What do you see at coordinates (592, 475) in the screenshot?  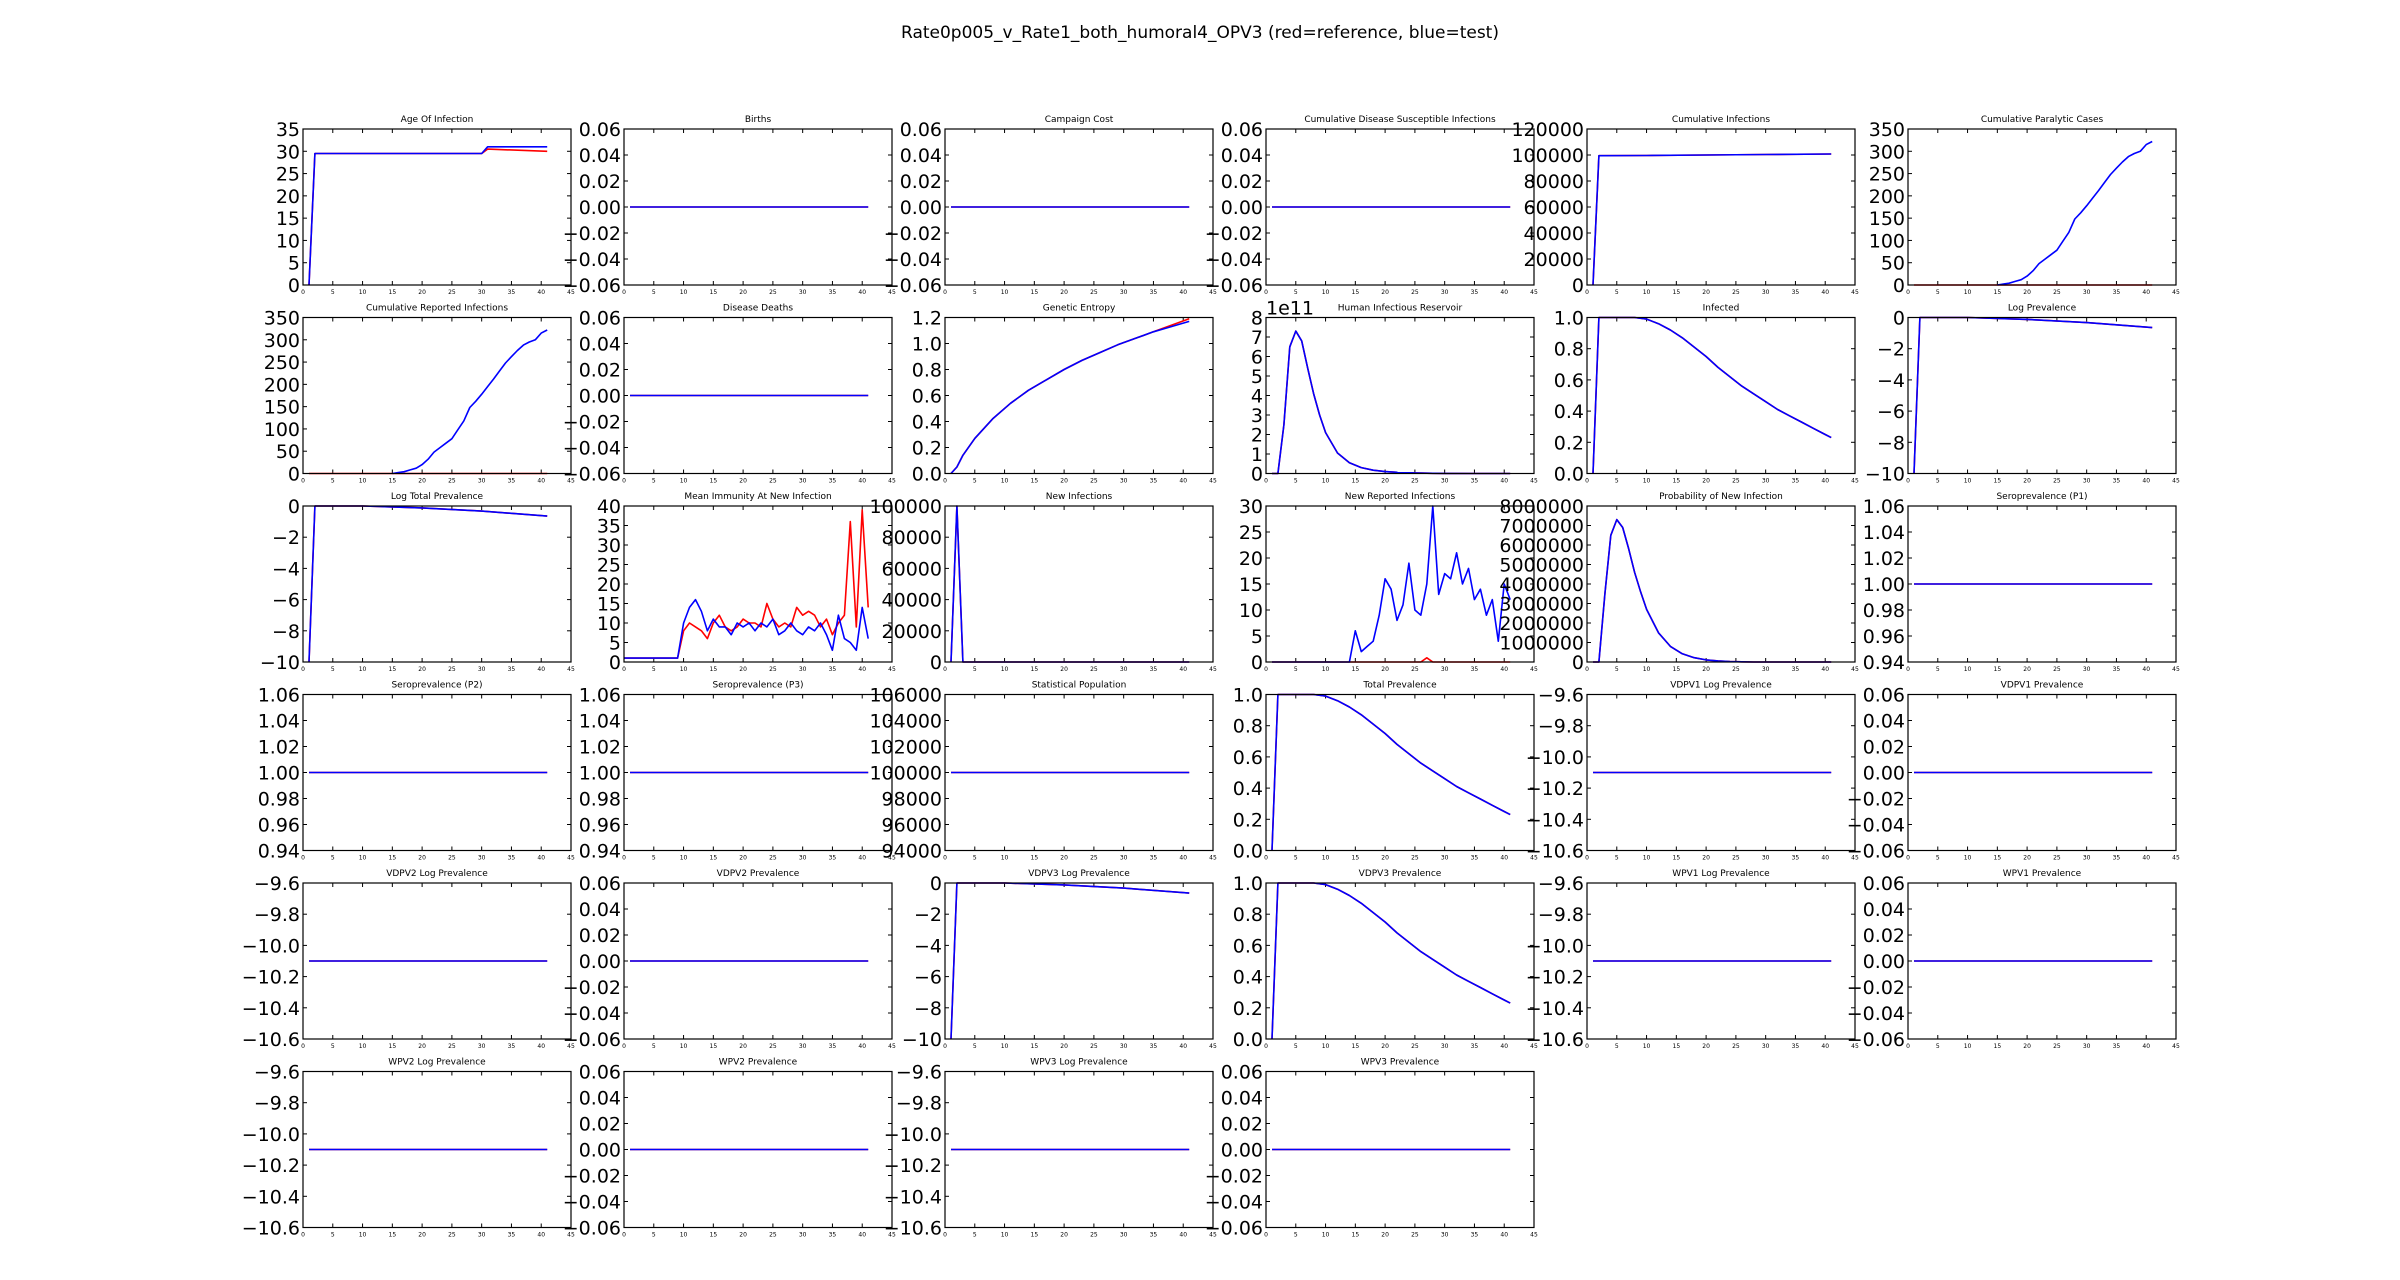 I see `y-tick-label: −0.06` at bounding box center [592, 475].